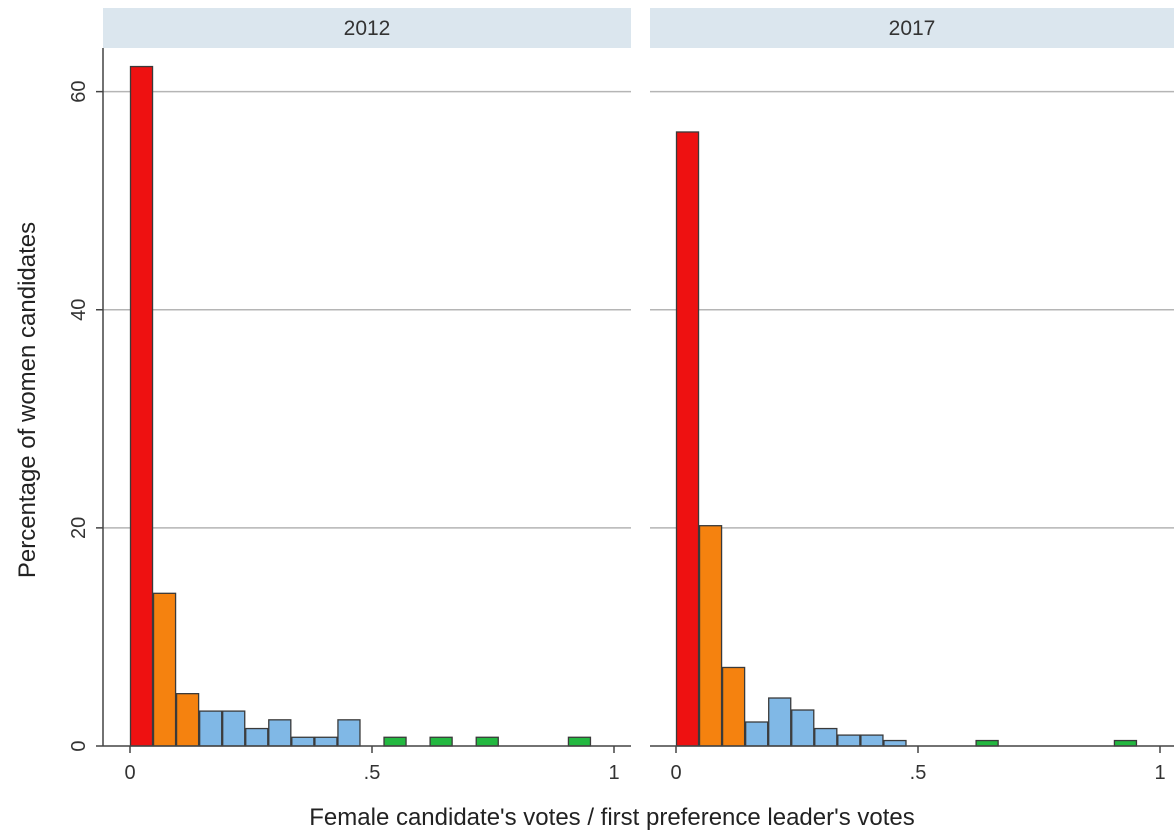  Describe the element at coordinates (79, 310) in the screenshot. I see `y-tick-label: 40` at that location.